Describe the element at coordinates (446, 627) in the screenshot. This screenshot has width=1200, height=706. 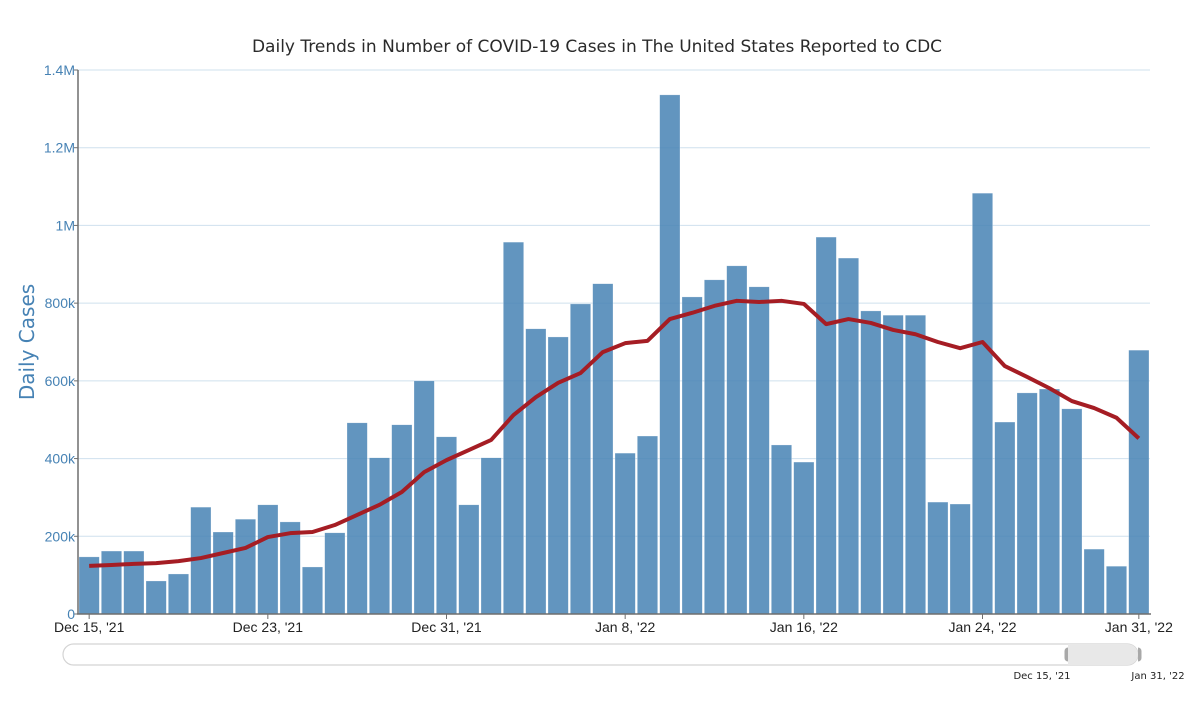
I see `x-tick-label: Dec 31, '21` at that location.